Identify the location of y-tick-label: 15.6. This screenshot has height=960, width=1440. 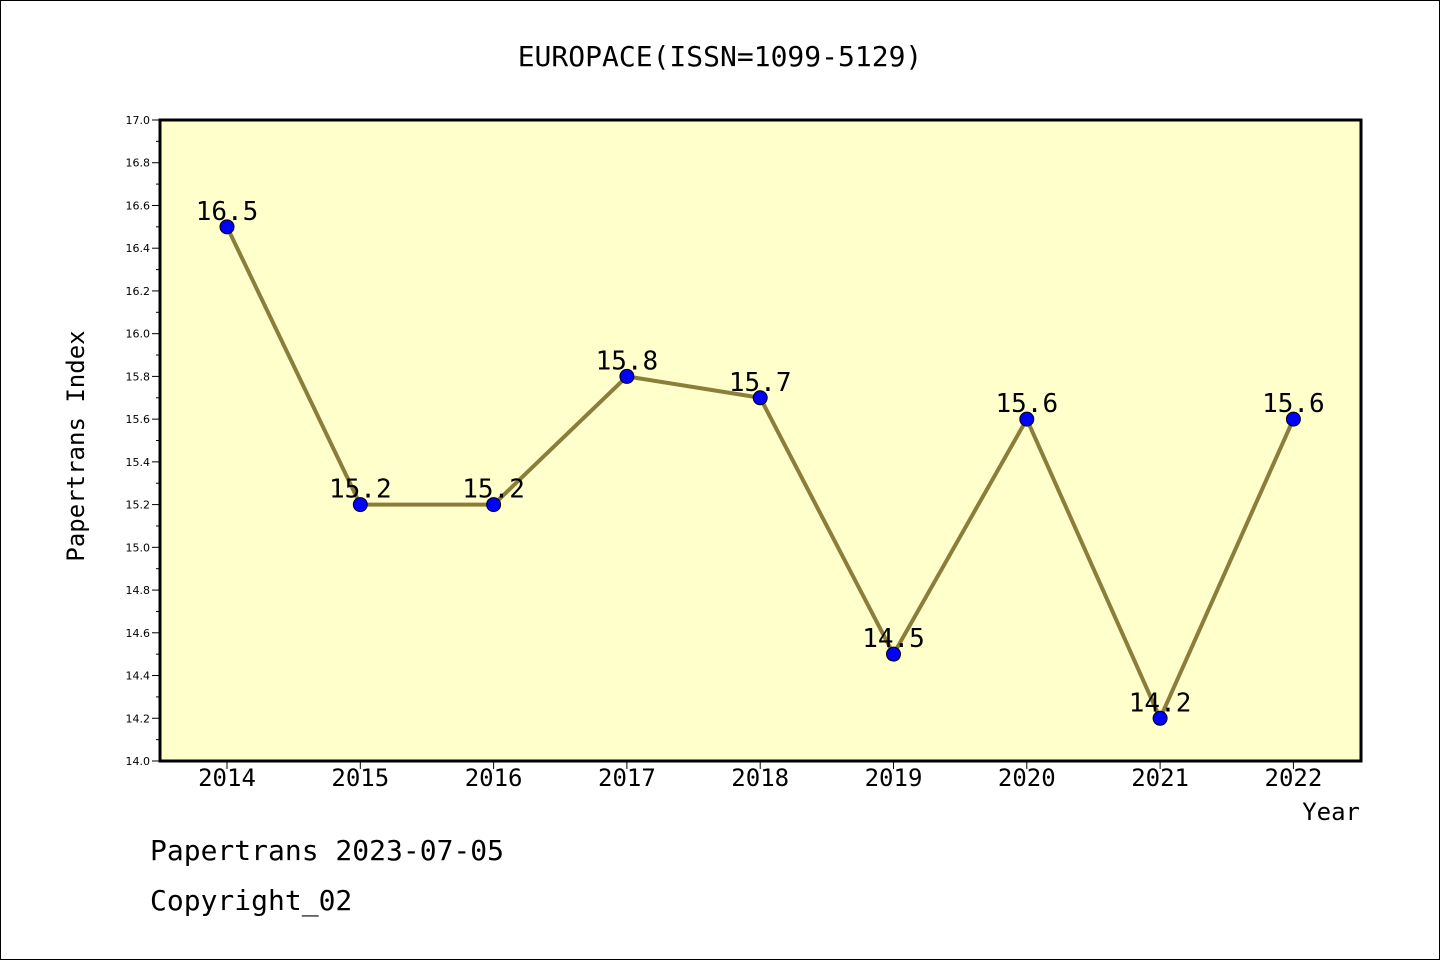
(138, 419).